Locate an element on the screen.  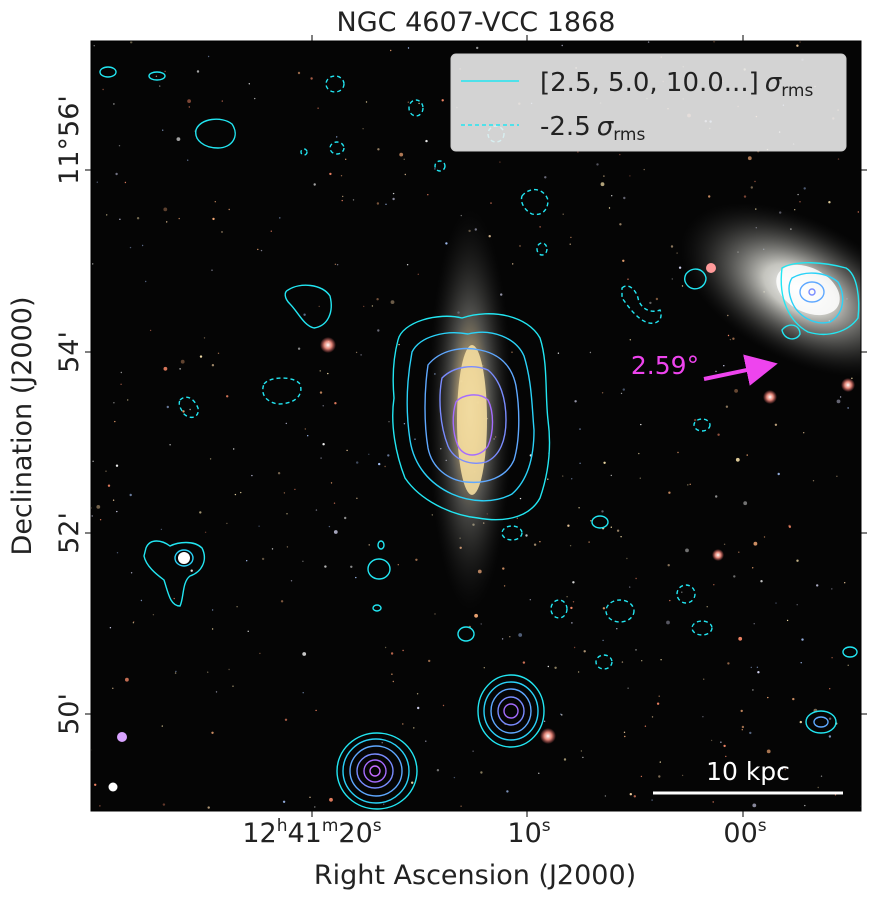
legend-entry-text: [2.5, 5.0, 10.0...] is located at coordinates (649, 83).